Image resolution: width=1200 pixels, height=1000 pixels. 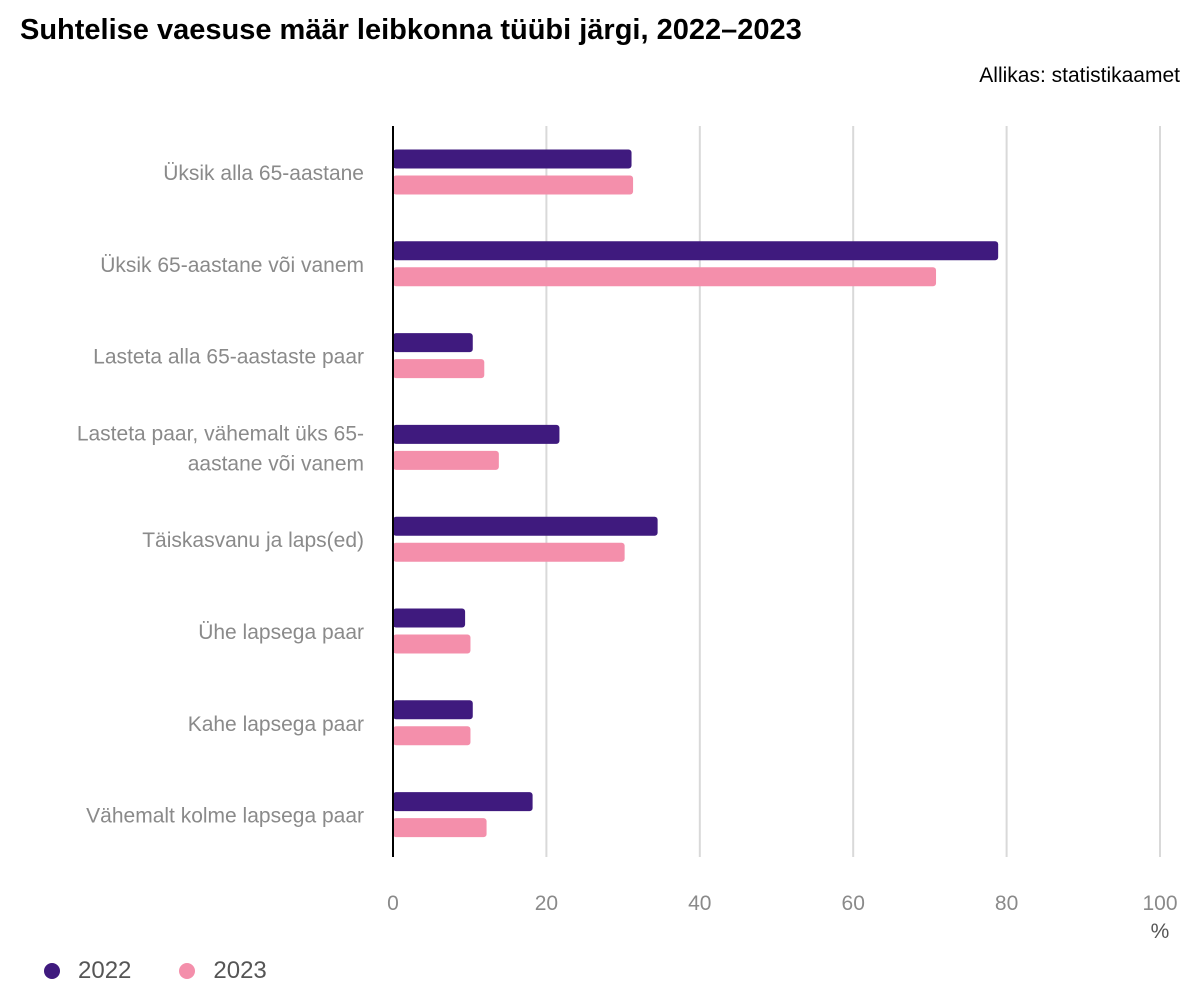 I want to click on category-label: aastane või vanem, so click(x=276, y=463).